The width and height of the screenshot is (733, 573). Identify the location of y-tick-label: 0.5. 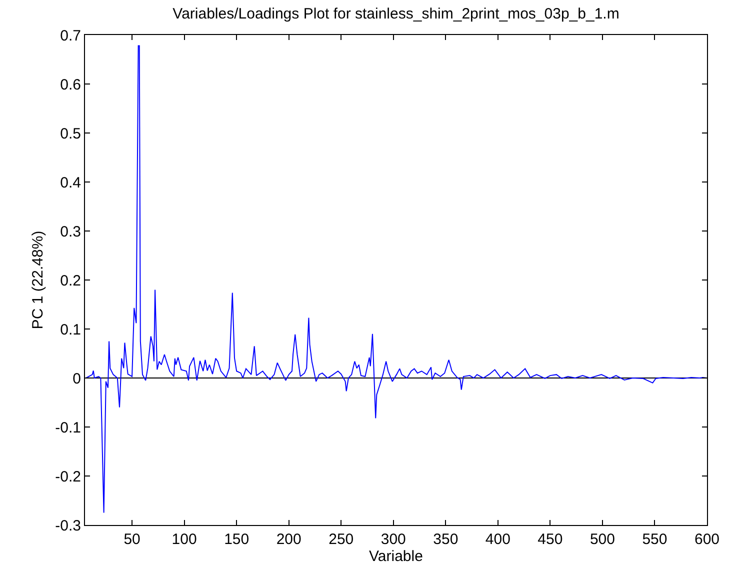
(70, 133).